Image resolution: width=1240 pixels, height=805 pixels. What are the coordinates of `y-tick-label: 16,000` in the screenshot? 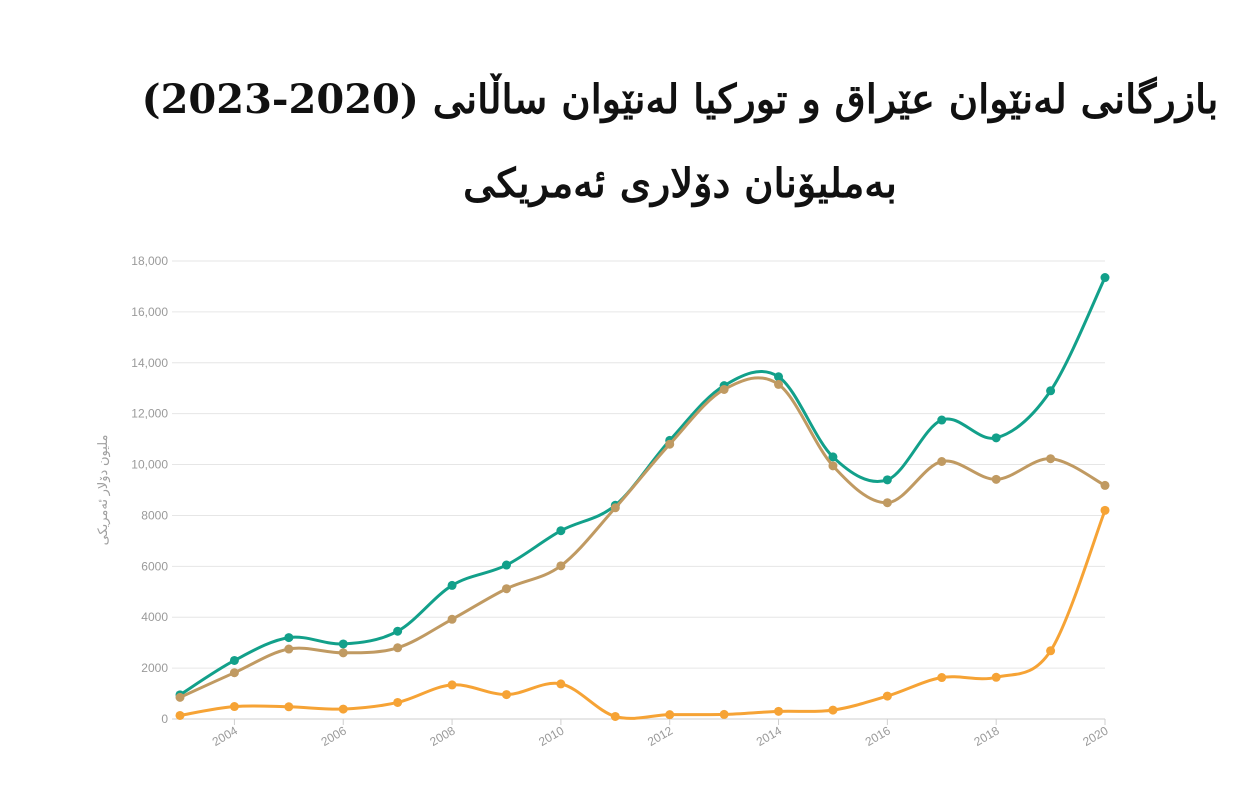 It's located at (149, 312).